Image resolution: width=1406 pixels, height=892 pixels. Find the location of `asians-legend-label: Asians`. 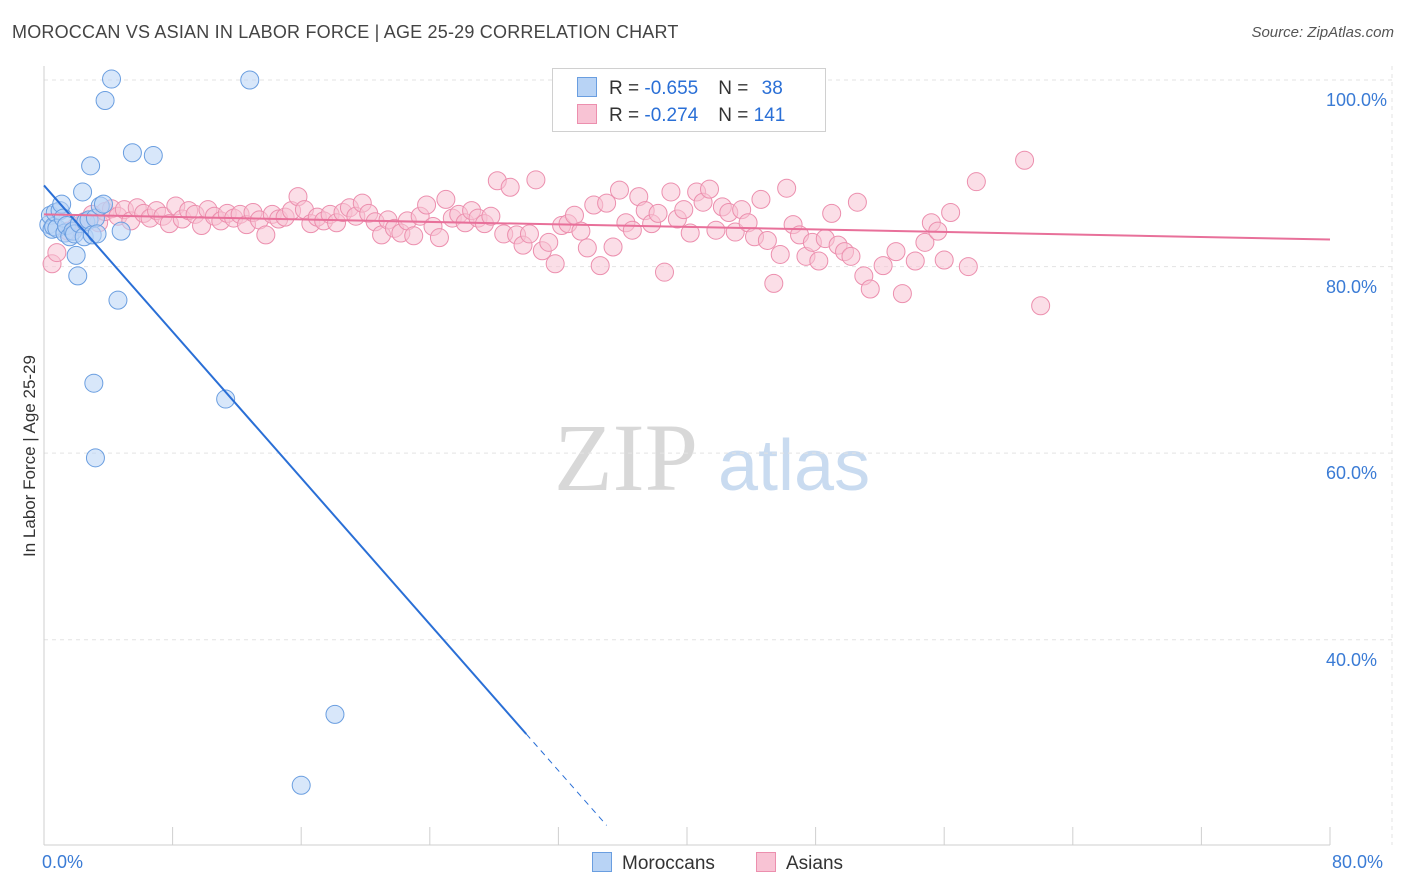

asians-legend-label: Asians is located at coordinates (815, 863).